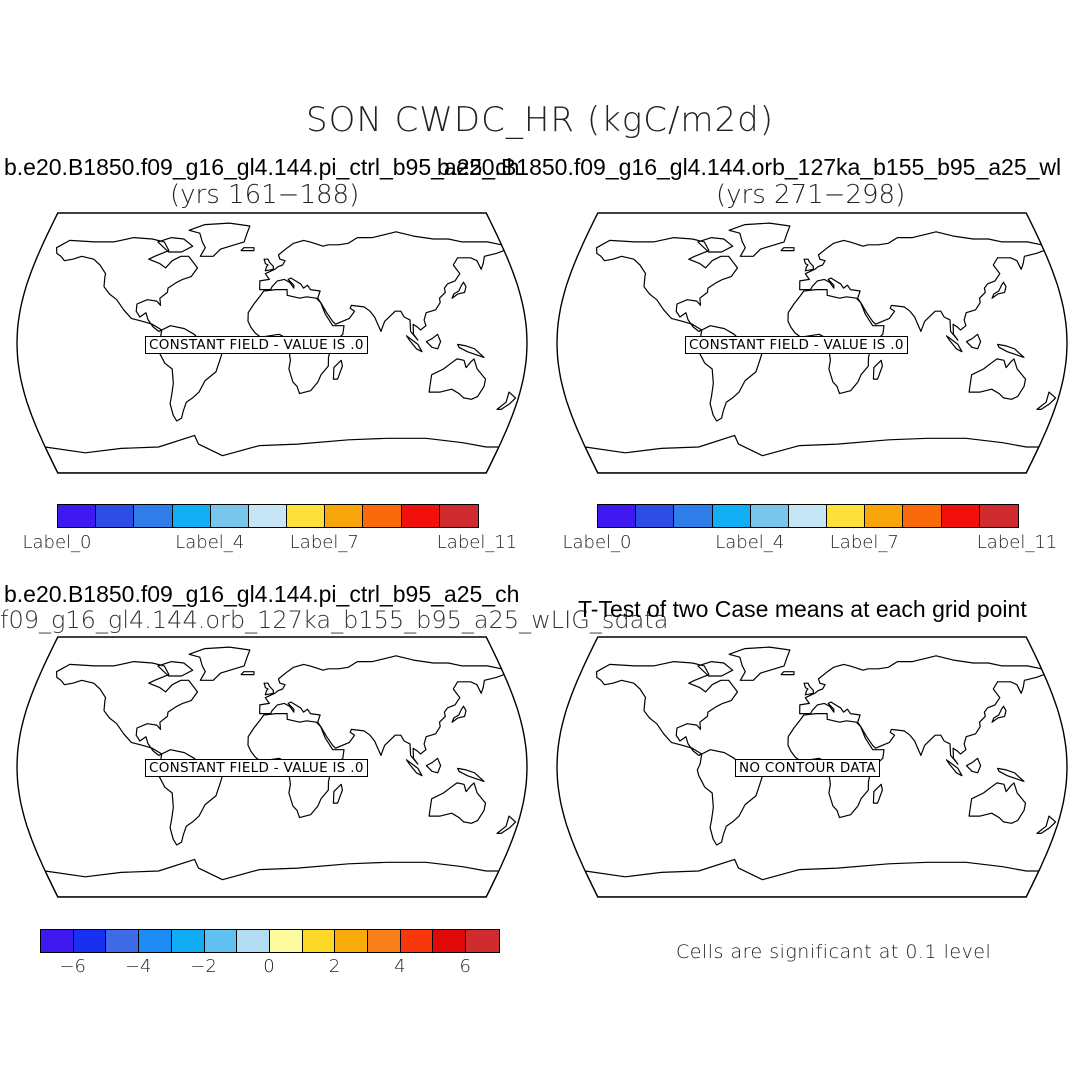 This screenshot has width=1080, height=1080. What do you see at coordinates (820, 347) in the screenshot?
I see `coastlines` at bounding box center [820, 347].